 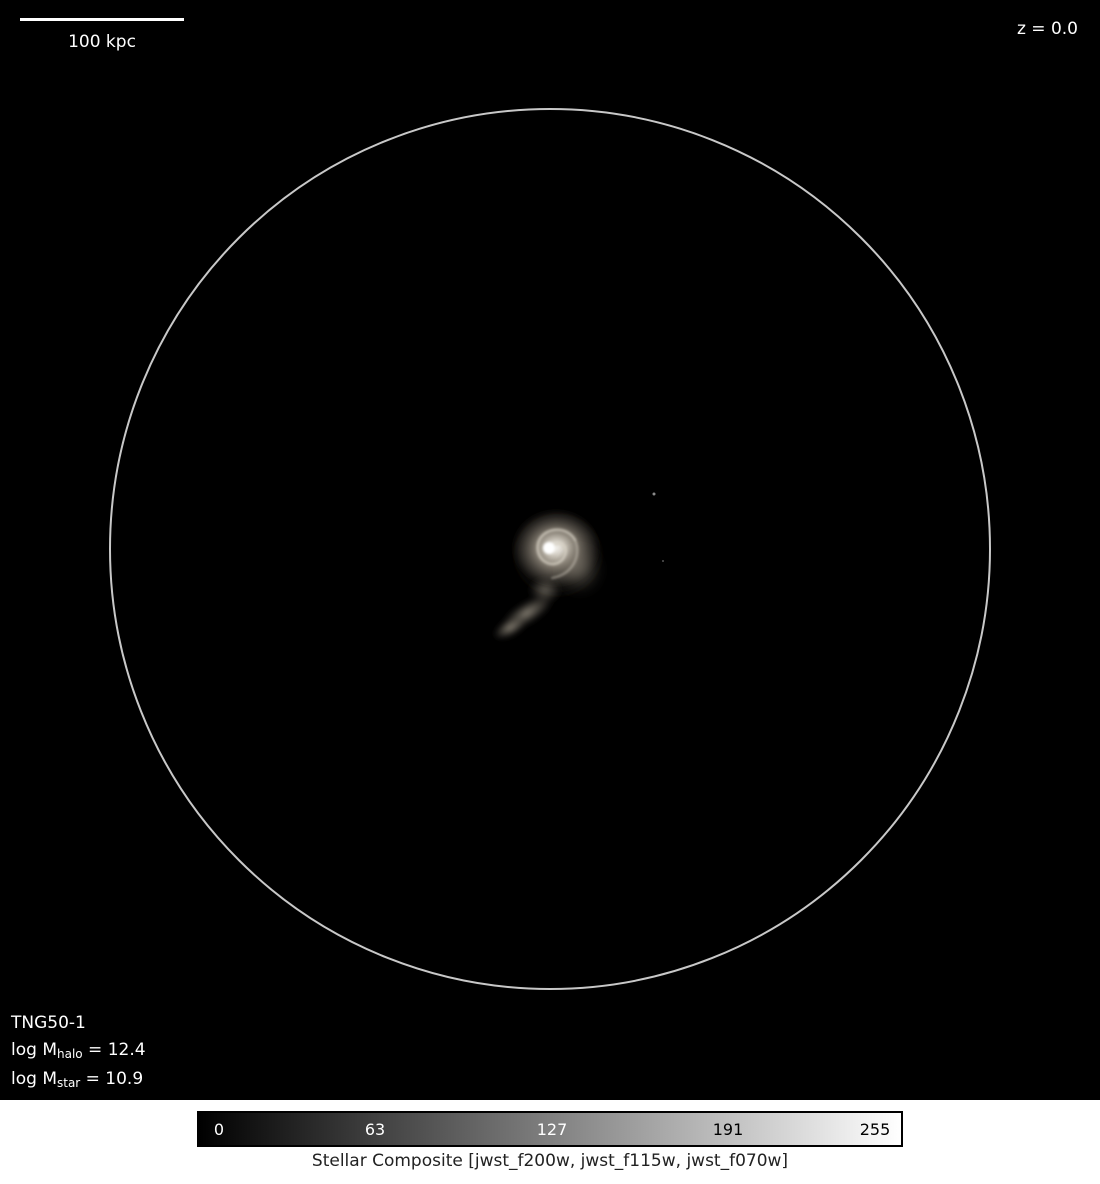 I want to click on simulation-name: TNG50-1, so click(x=48, y=1023).